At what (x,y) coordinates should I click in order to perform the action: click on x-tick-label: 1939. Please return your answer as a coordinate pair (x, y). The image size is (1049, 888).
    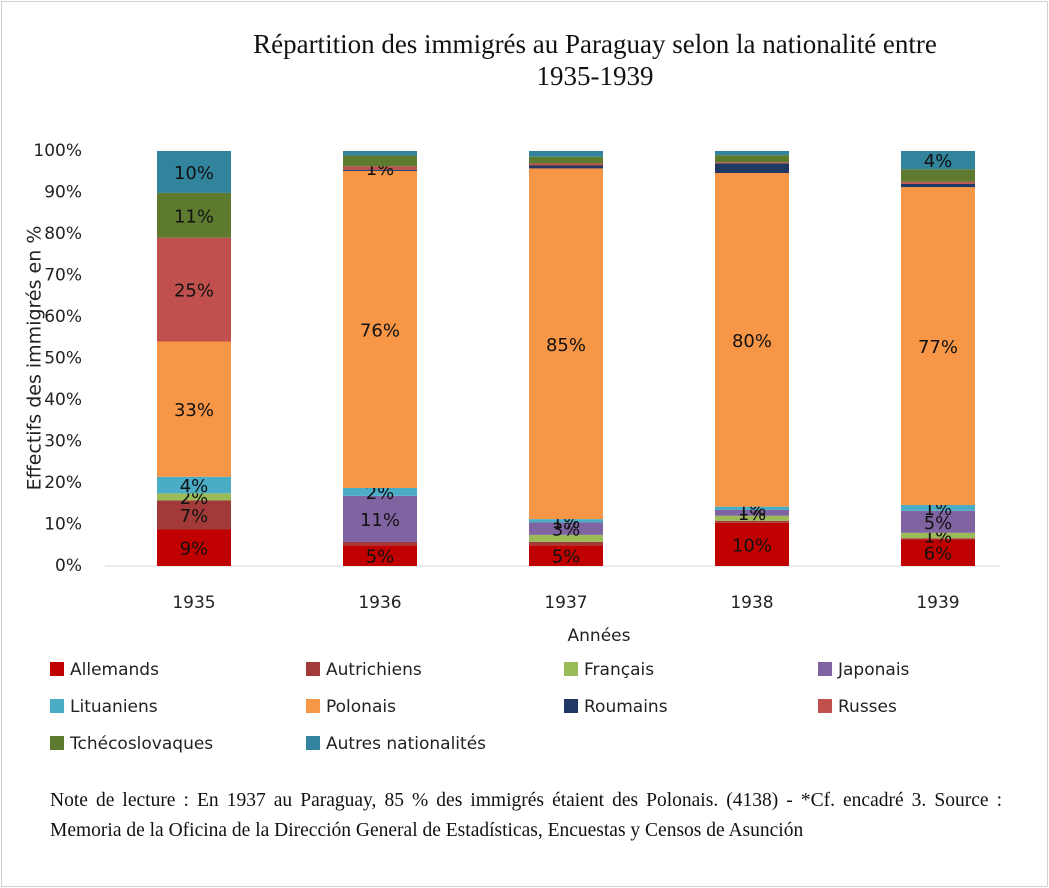
    Looking at the image, I should click on (937, 603).